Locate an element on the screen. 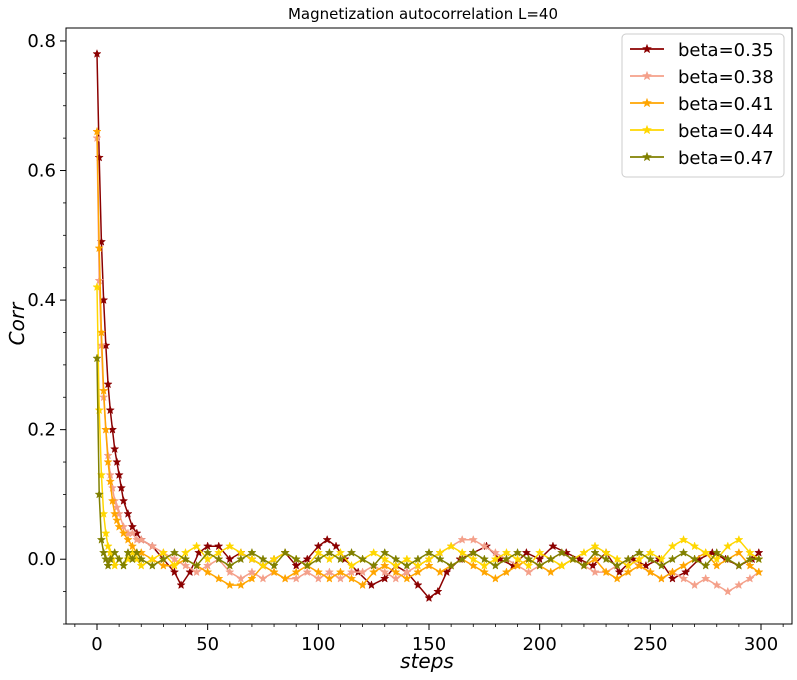  chart-title: Magnetization autocorrelation L=40 is located at coordinates (423, 14).